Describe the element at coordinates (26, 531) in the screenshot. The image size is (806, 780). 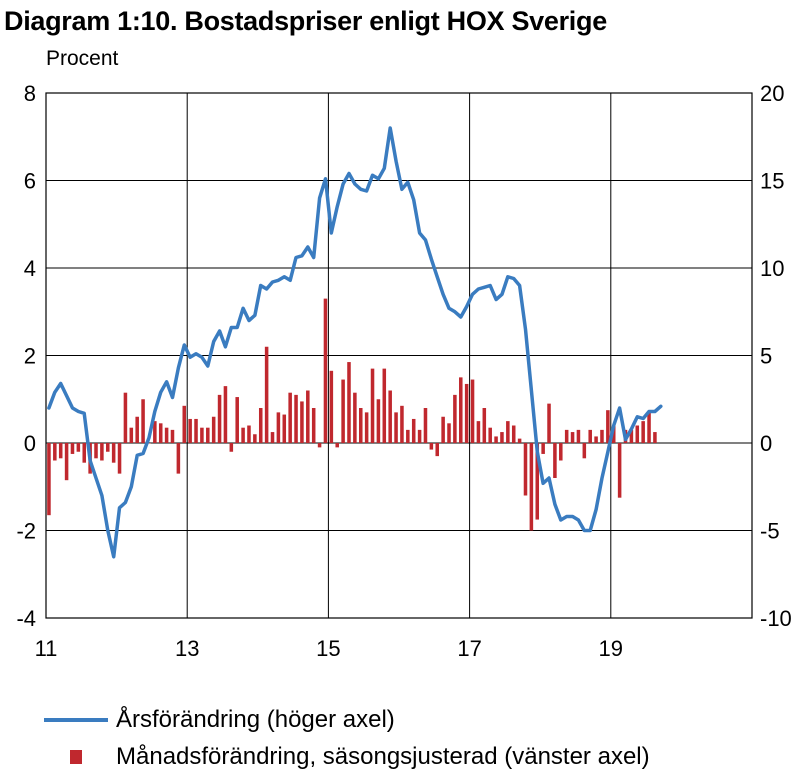
I see `left-tick-label: -2` at that location.